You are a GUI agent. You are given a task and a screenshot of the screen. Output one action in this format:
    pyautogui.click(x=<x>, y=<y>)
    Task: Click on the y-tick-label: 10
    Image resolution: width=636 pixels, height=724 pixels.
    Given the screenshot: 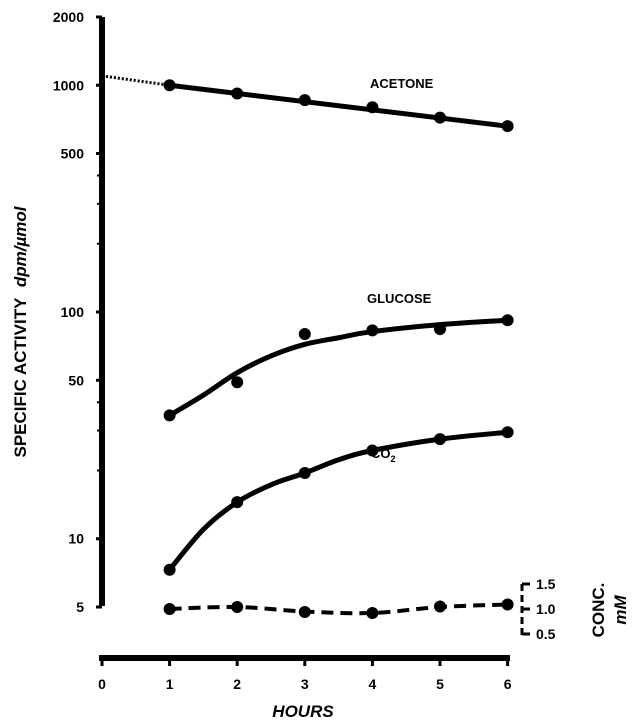 What is the action you would take?
    pyautogui.click(x=76, y=539)
    